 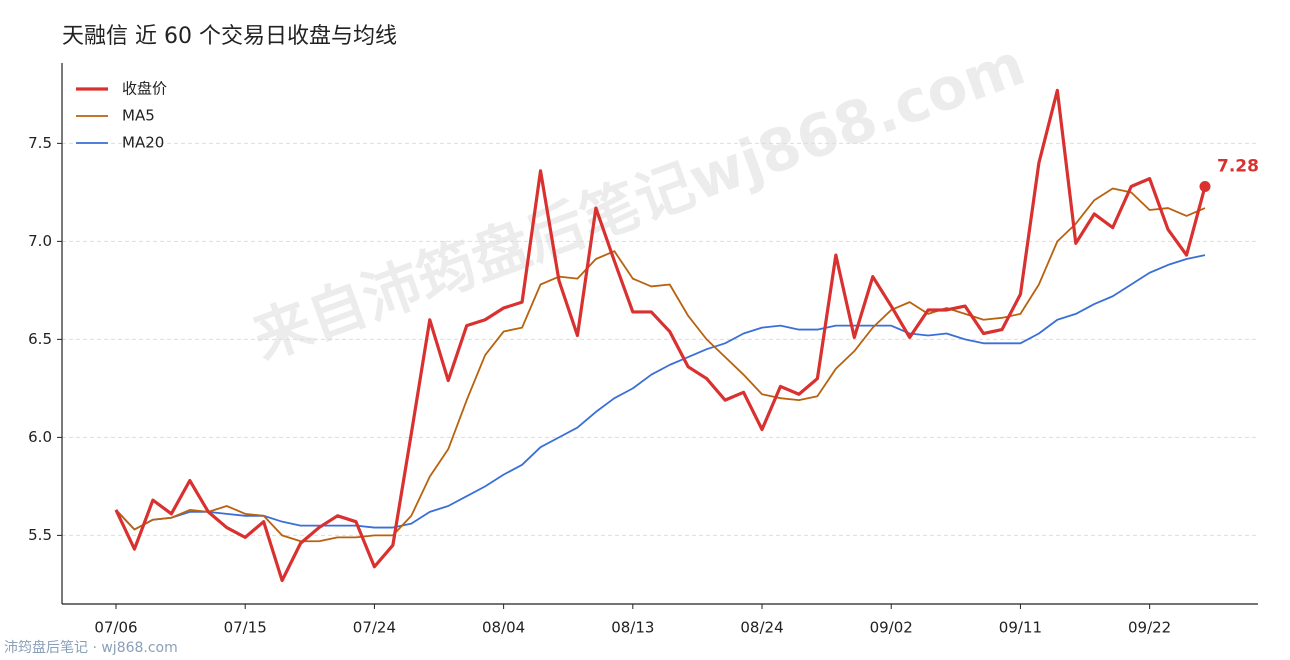 I want to click on y-tick-label: 6.5, so click(x=40, y=339).